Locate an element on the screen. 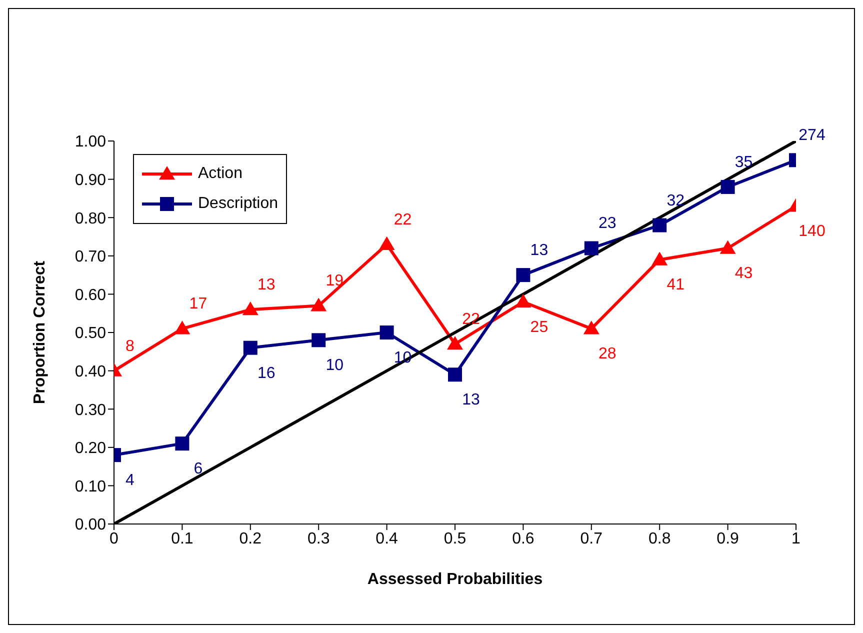 The height and width of the screenshot is (633, 863). legend-label: Action is located at coordinates (220, 174).